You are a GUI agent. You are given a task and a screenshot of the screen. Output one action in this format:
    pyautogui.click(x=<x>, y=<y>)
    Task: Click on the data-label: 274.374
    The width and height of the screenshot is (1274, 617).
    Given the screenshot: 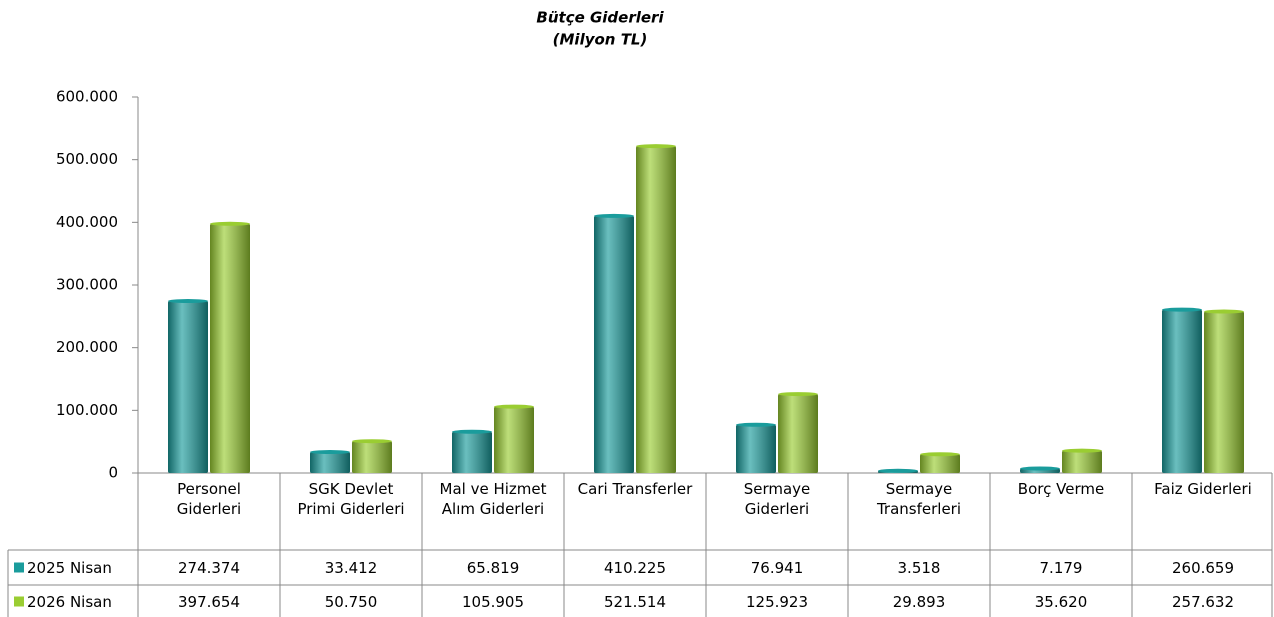 What is the action you would take?
    pyautogui.click(x=209, y=568)
    